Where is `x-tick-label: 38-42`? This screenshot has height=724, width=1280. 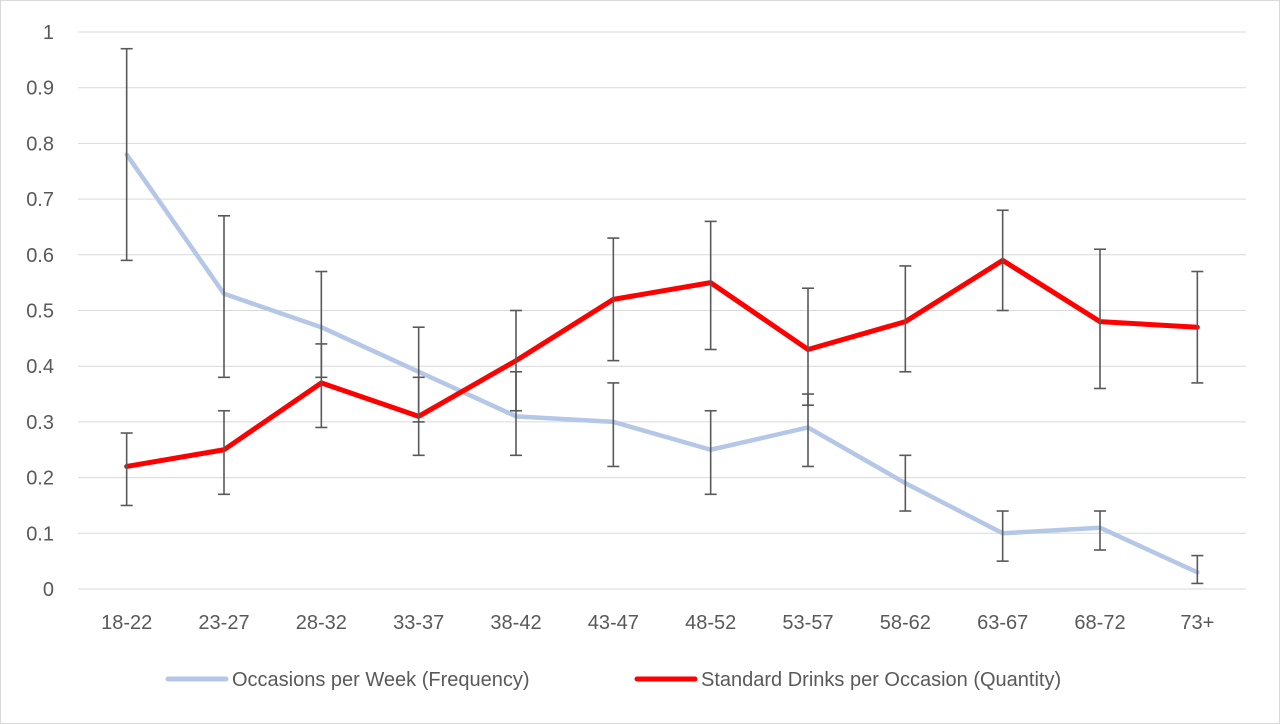 x-tick-label: 38-42 is located at coordinates (515, 623).